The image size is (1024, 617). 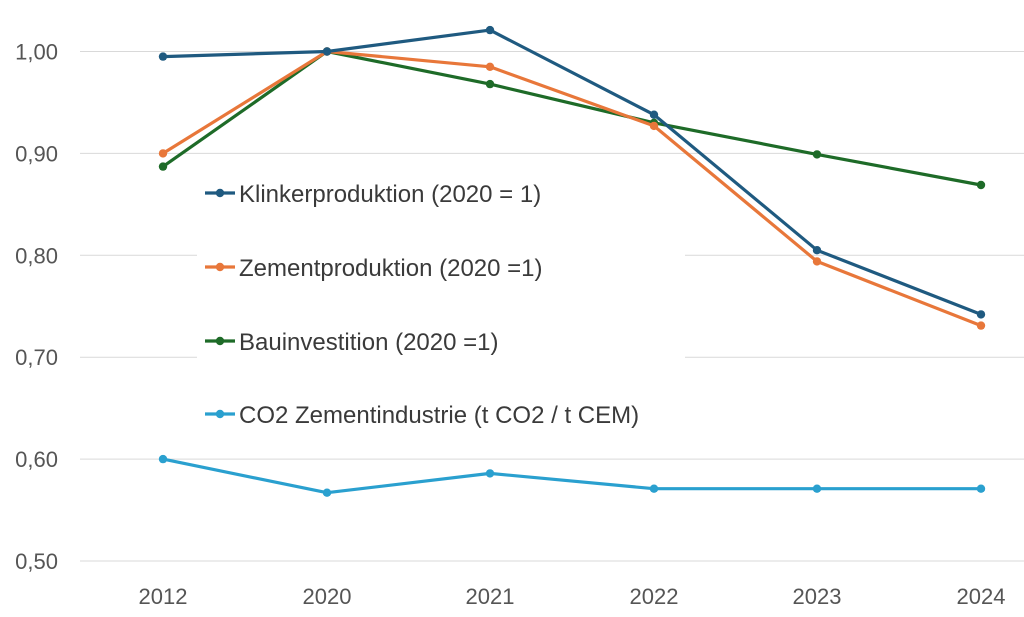 What do you see at coordinates (327, 596) in the screenshot?
I see `x-tick-label: 2020` at bounding box center [327, 596].